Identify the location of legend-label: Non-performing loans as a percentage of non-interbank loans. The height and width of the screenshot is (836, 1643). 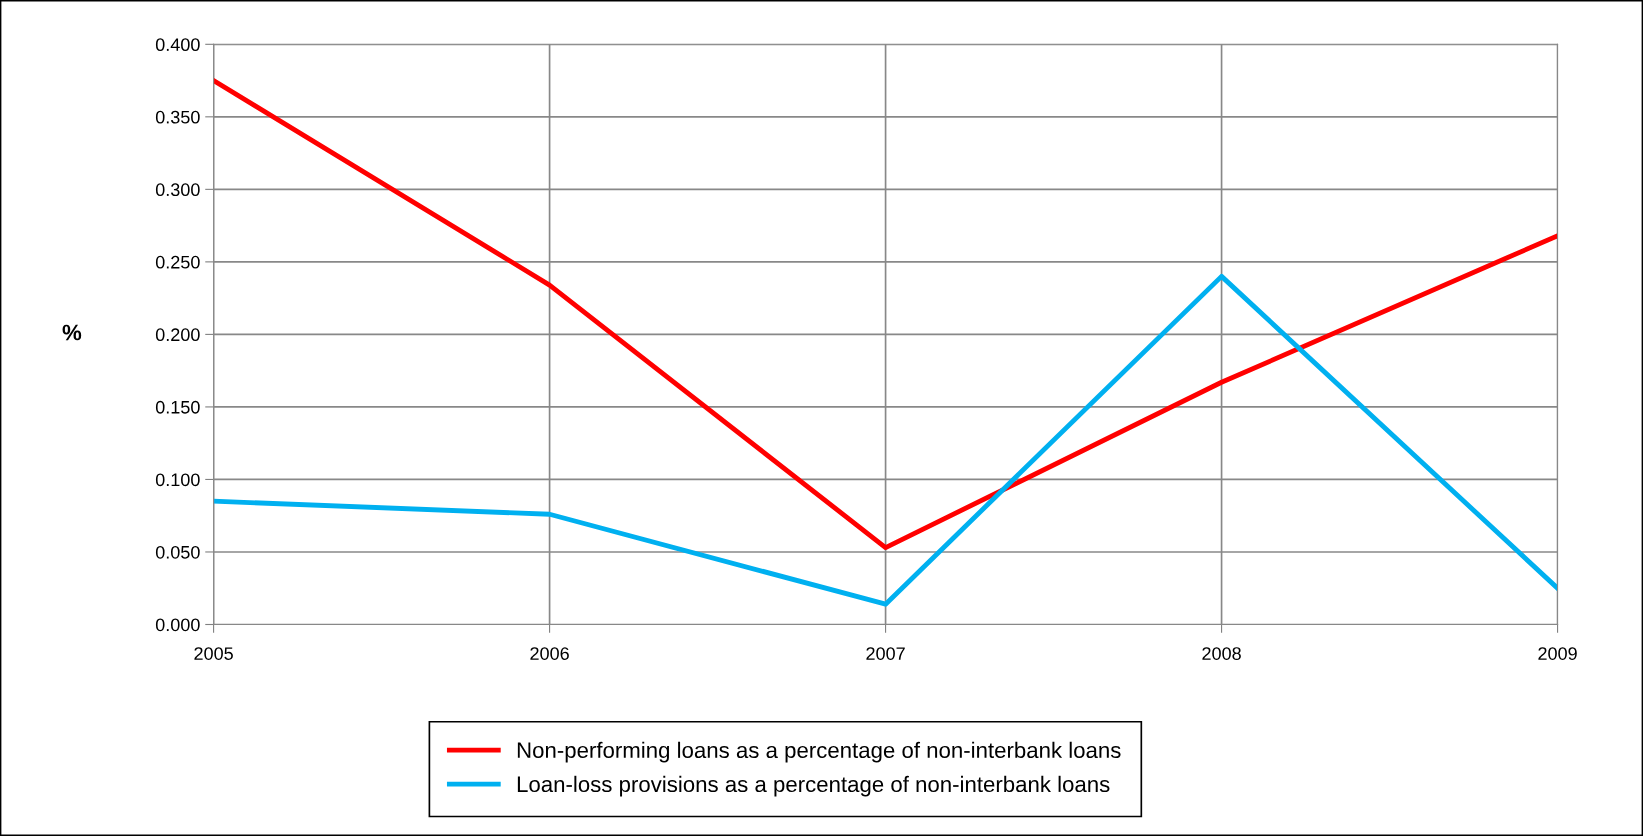
(819, 752).